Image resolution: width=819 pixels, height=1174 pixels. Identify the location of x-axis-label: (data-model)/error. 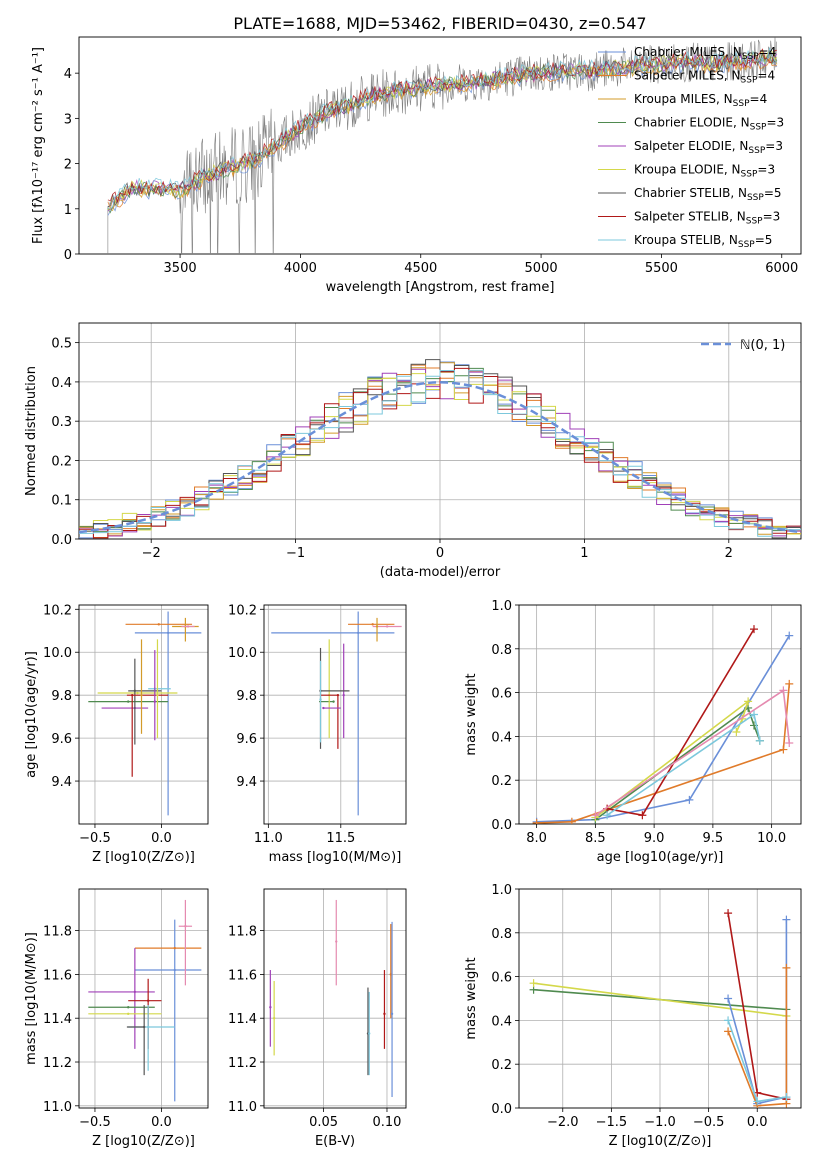
(440, 572).